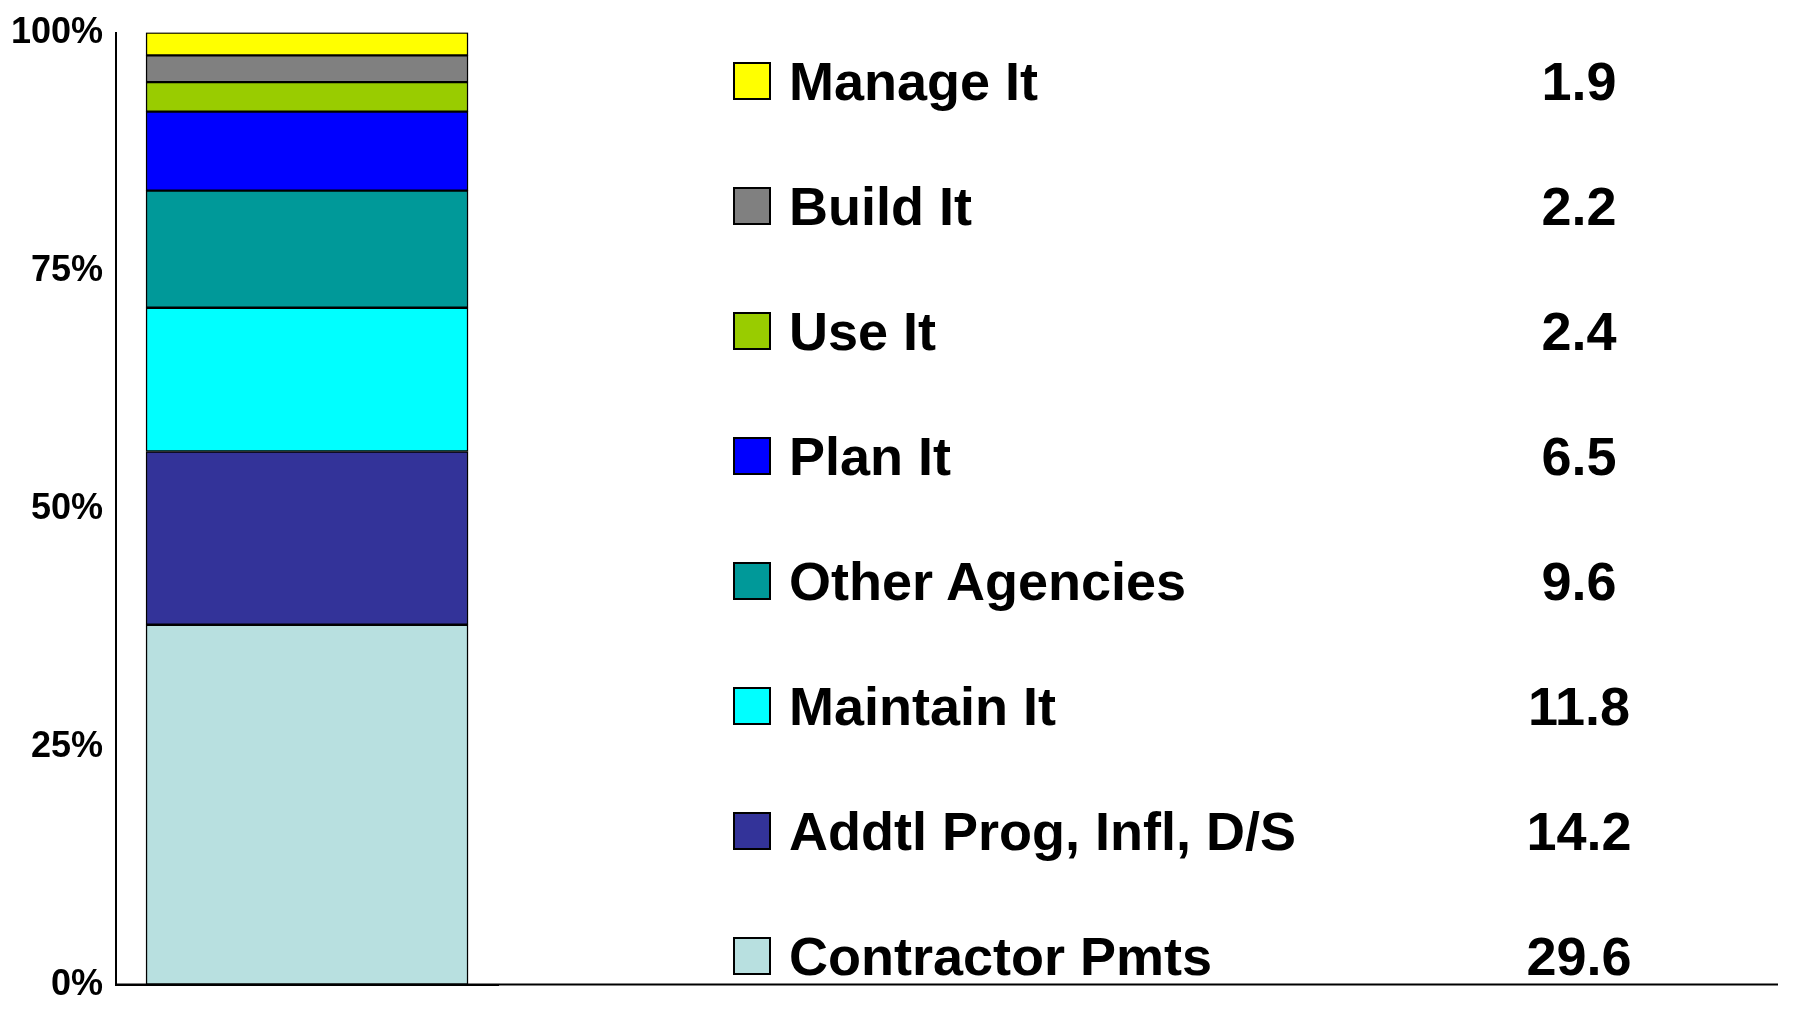  I want to click on y-tick-label: 0%, so click(77, 982).